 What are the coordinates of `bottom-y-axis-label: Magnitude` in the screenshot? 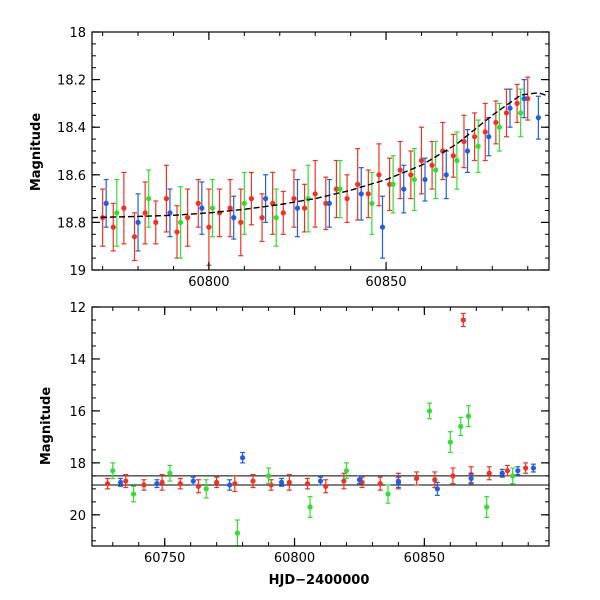 It's located at (46, 426).